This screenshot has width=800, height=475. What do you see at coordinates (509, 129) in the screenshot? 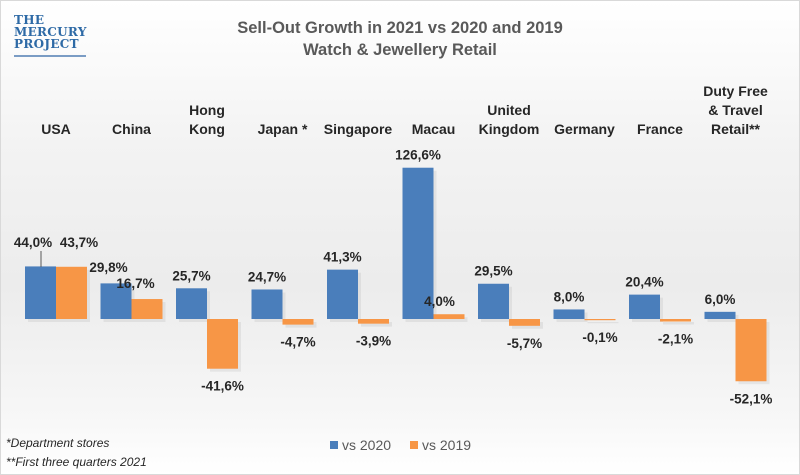
I see `category-label: Kingdom` at bounding box center [509, 129].